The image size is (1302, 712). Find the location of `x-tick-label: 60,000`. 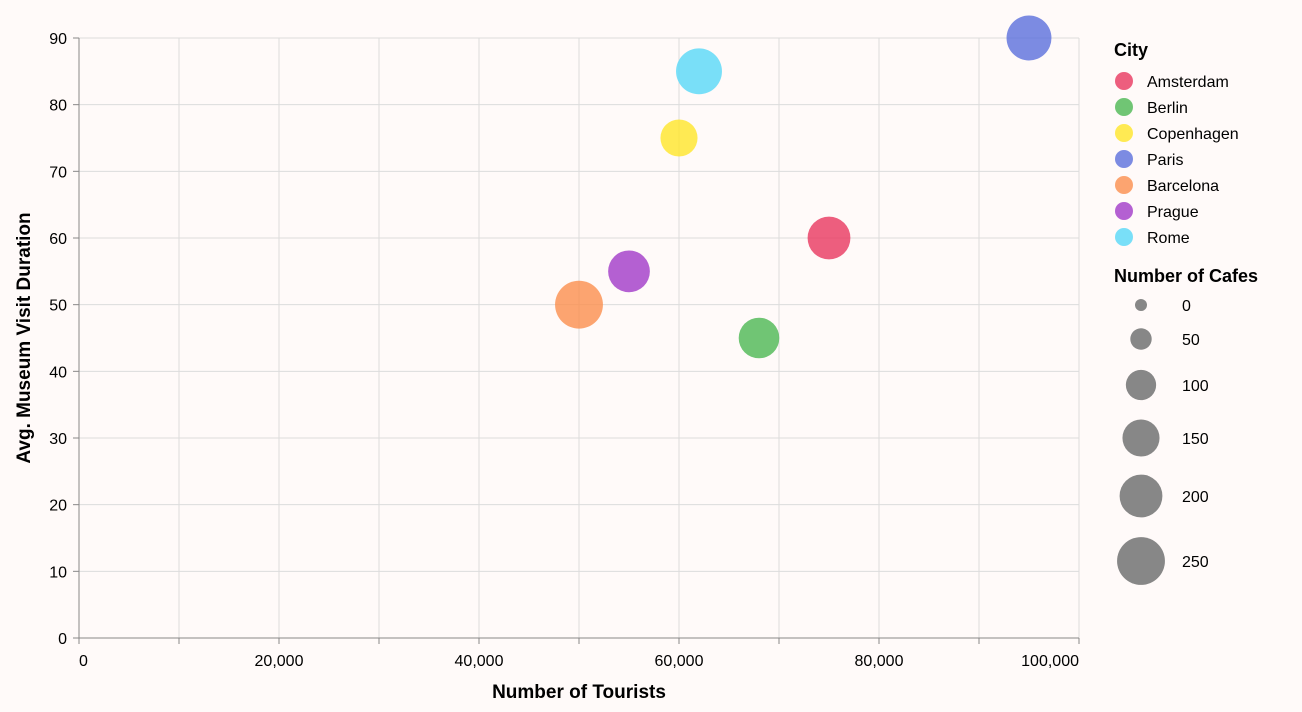

x-tick-label: 60,000 is located at coordinates (679, 661).